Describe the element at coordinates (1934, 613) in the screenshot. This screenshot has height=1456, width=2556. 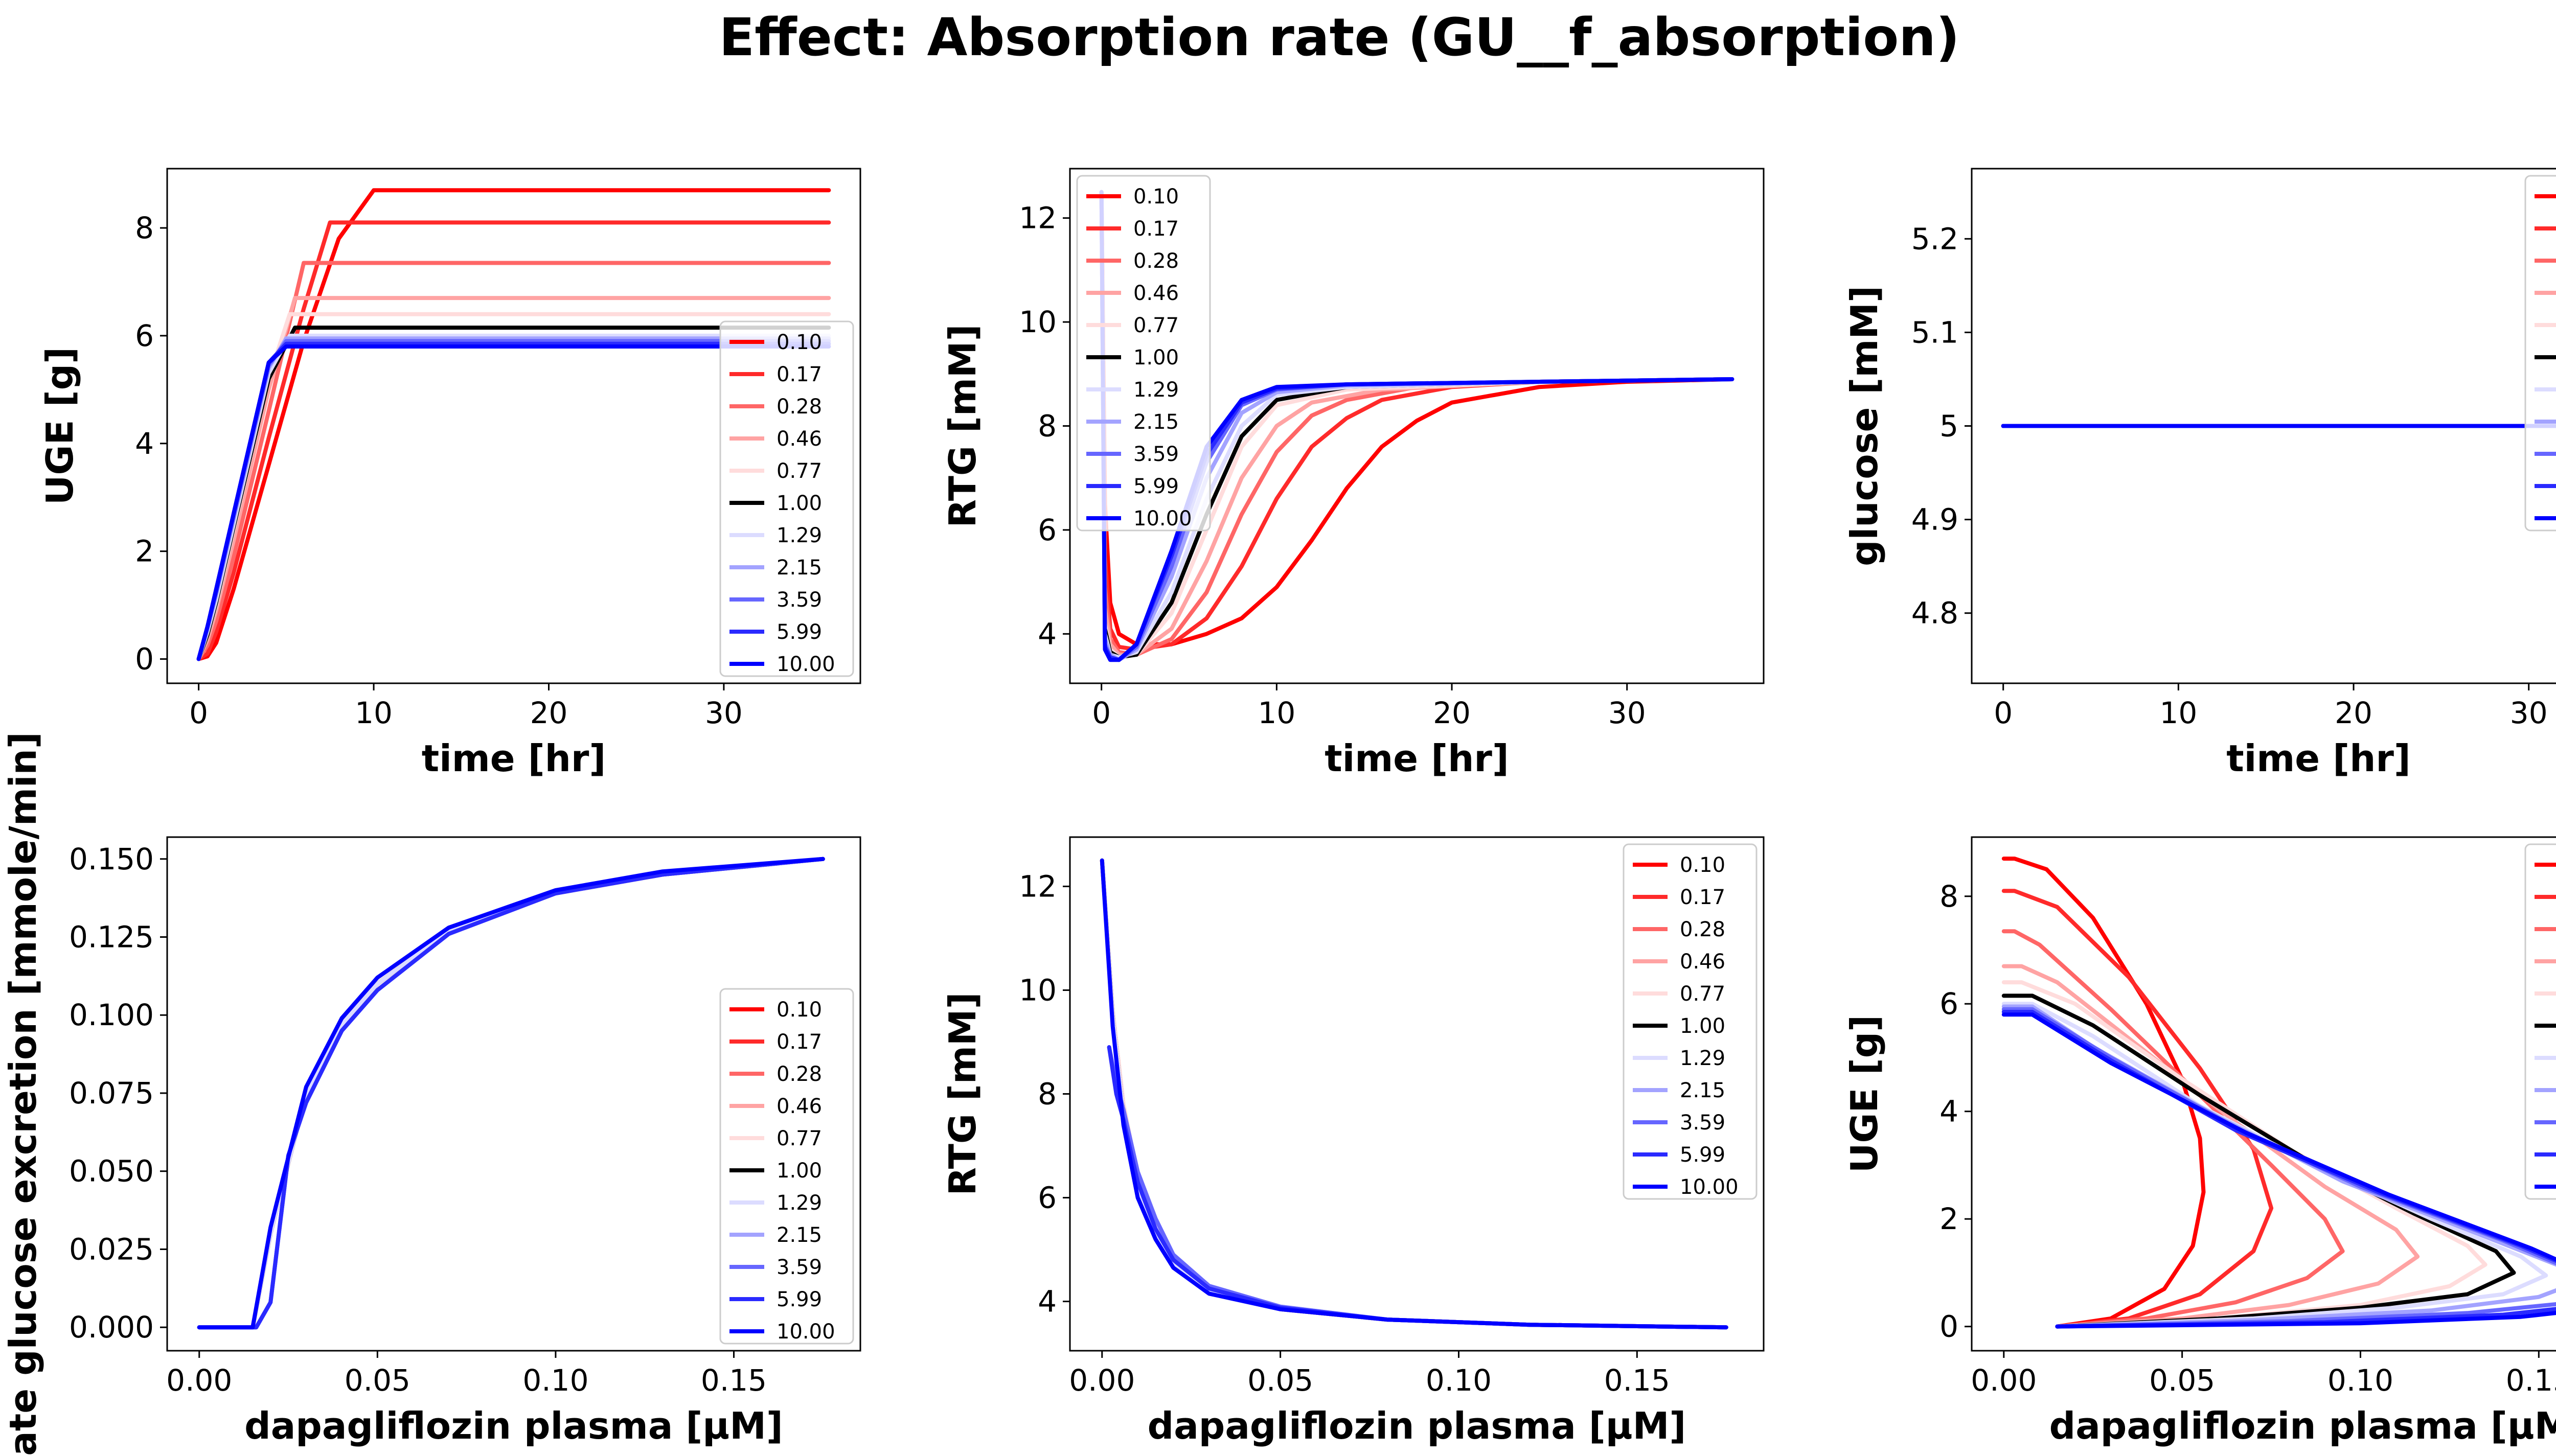
I see `y-tick-label: 4.8` at that location.